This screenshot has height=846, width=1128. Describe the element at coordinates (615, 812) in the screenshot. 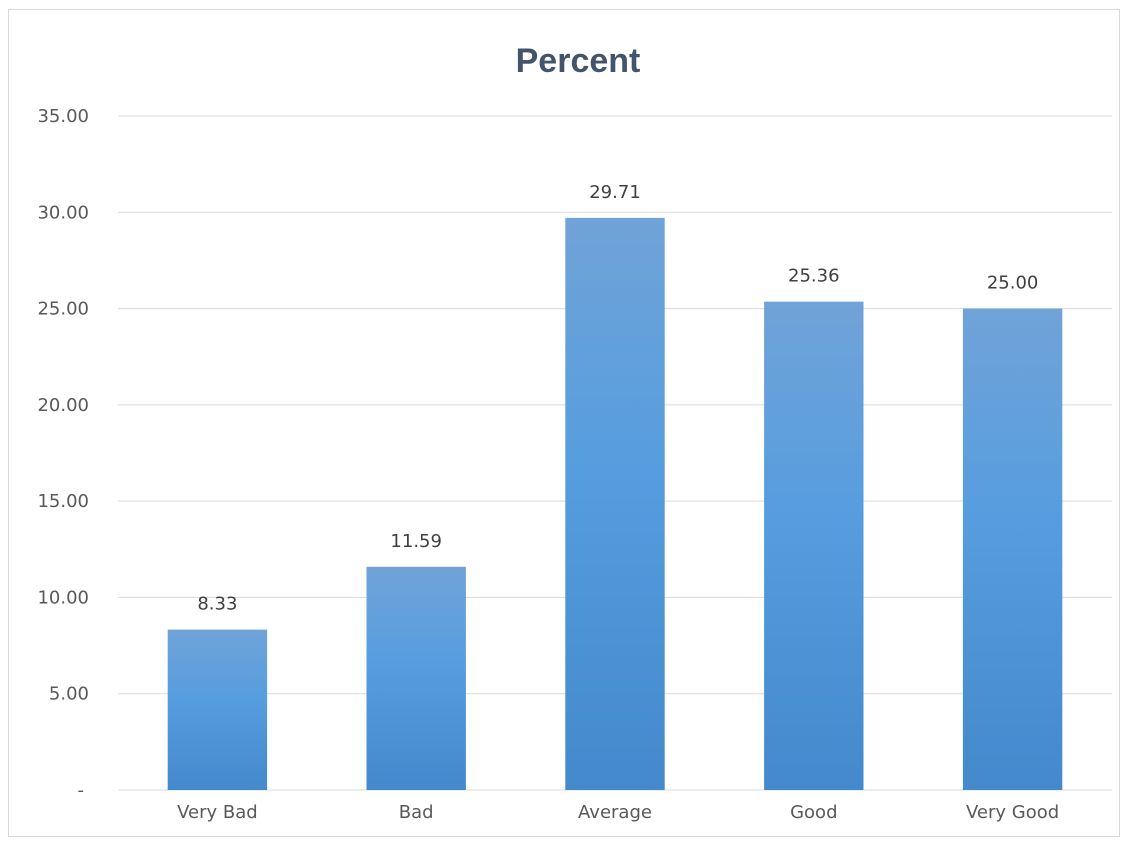

I see `x-category-label: Average` at that location.